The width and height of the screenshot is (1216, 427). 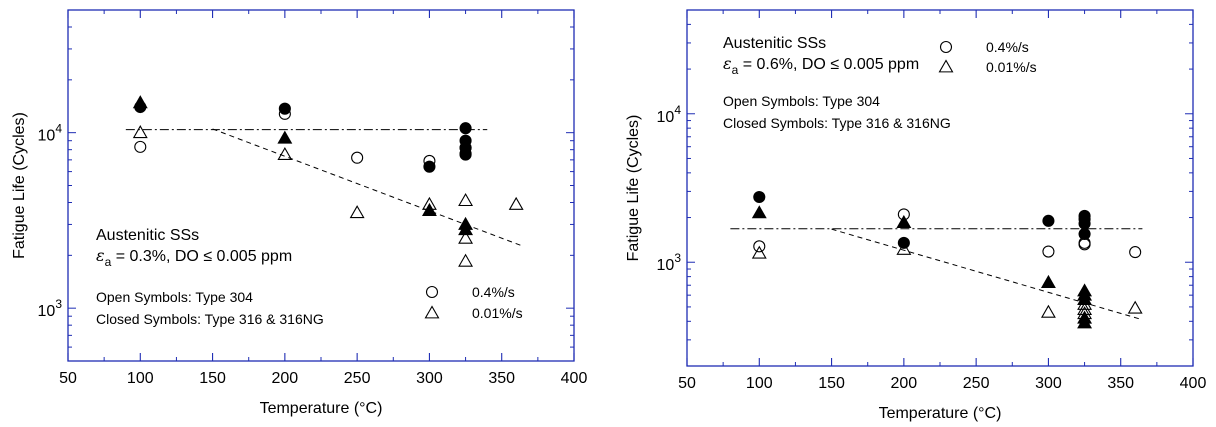 I want to click on annotation-conditions: εa = 0.3%, DO ≤ 0.005 ppm, so click(x=194, y=257).